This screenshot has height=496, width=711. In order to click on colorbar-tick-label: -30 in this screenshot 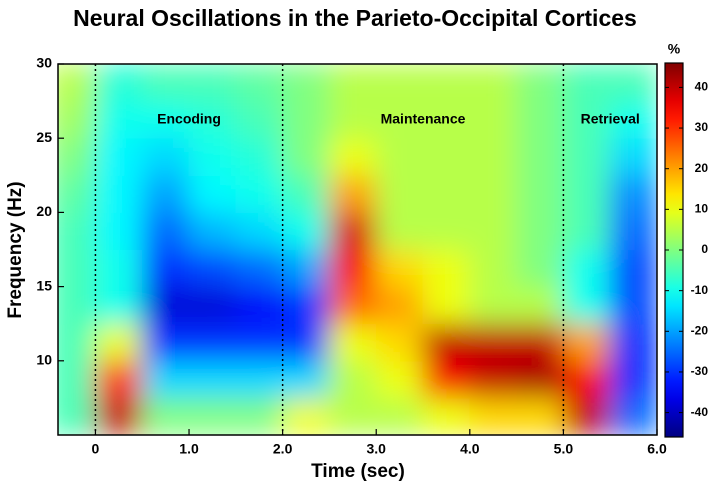, I will do `click(700, 371)`.